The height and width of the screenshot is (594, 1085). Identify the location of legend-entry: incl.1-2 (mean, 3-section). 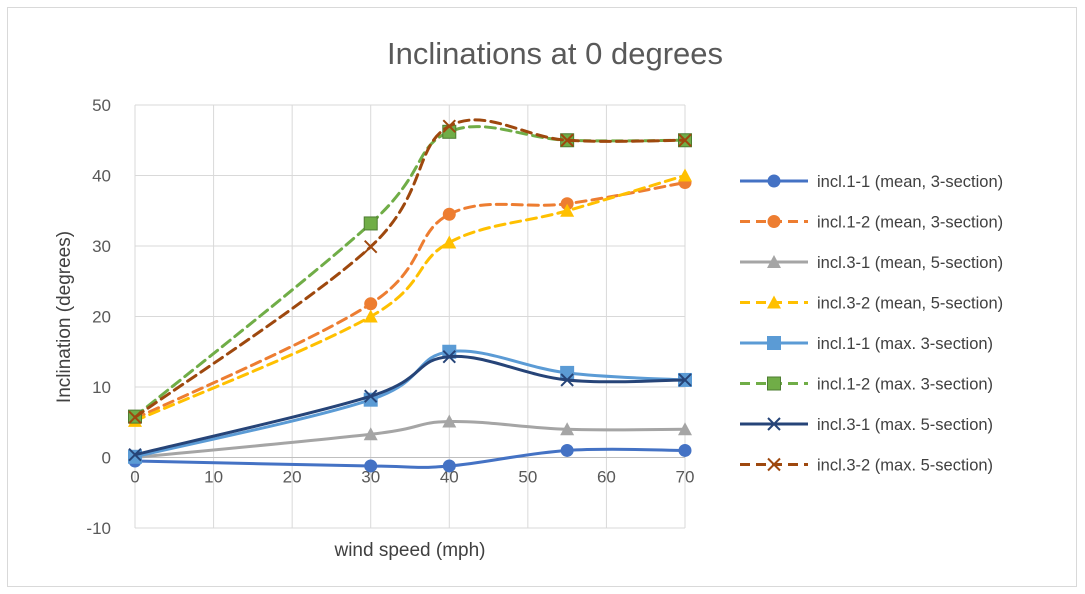
(871, 223).